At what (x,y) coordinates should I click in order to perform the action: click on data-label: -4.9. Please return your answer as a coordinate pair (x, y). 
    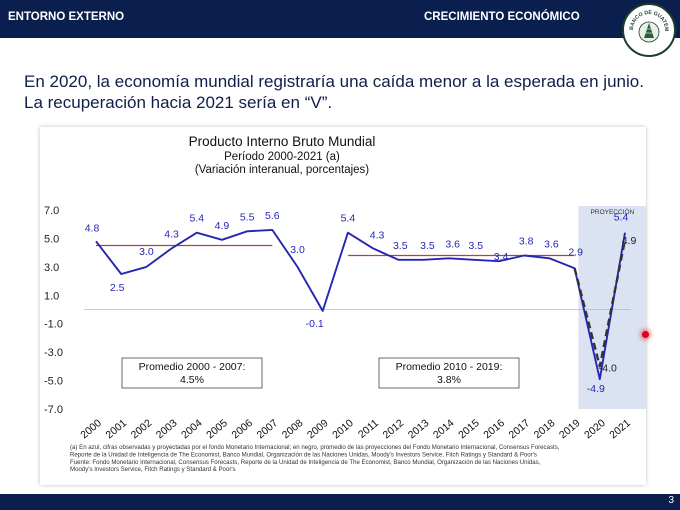
    Looking at the image, I should click on (596, 389).